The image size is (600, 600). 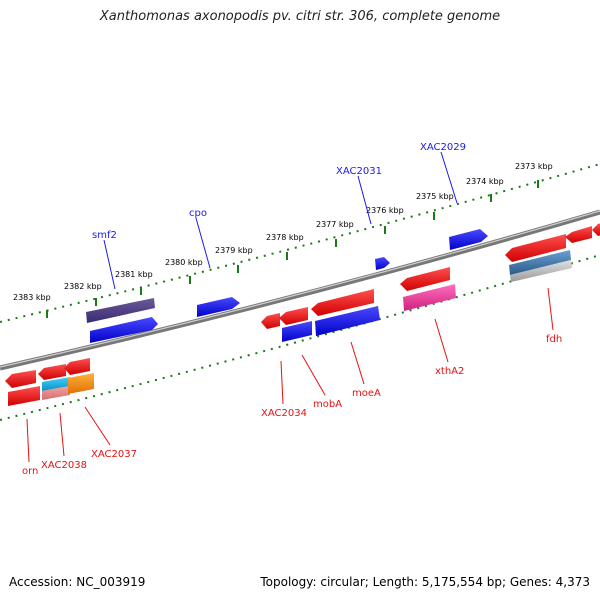 What do you see at coordinates (120, 310) in the screenshot?
I see `gene-arrow-smf2-upper` at bounding box center [120, 310].